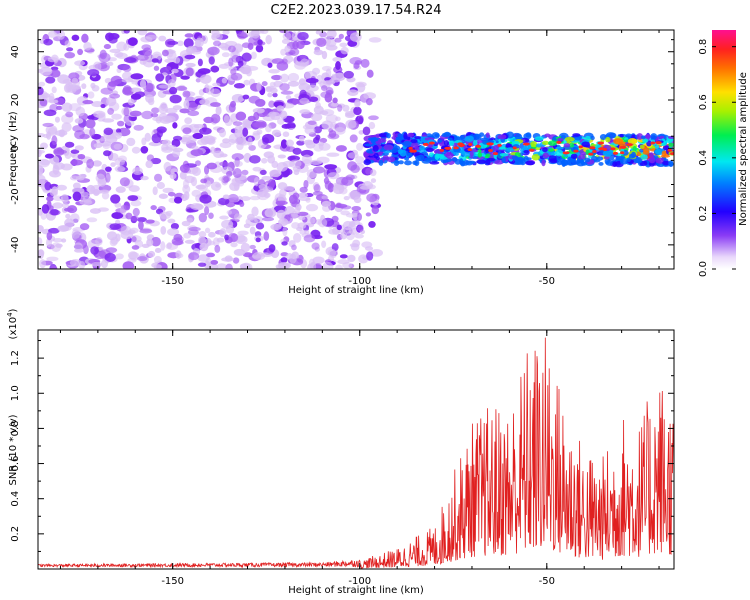  I want to click on spectrogram-ytick-label: -40, so click(15, 245).